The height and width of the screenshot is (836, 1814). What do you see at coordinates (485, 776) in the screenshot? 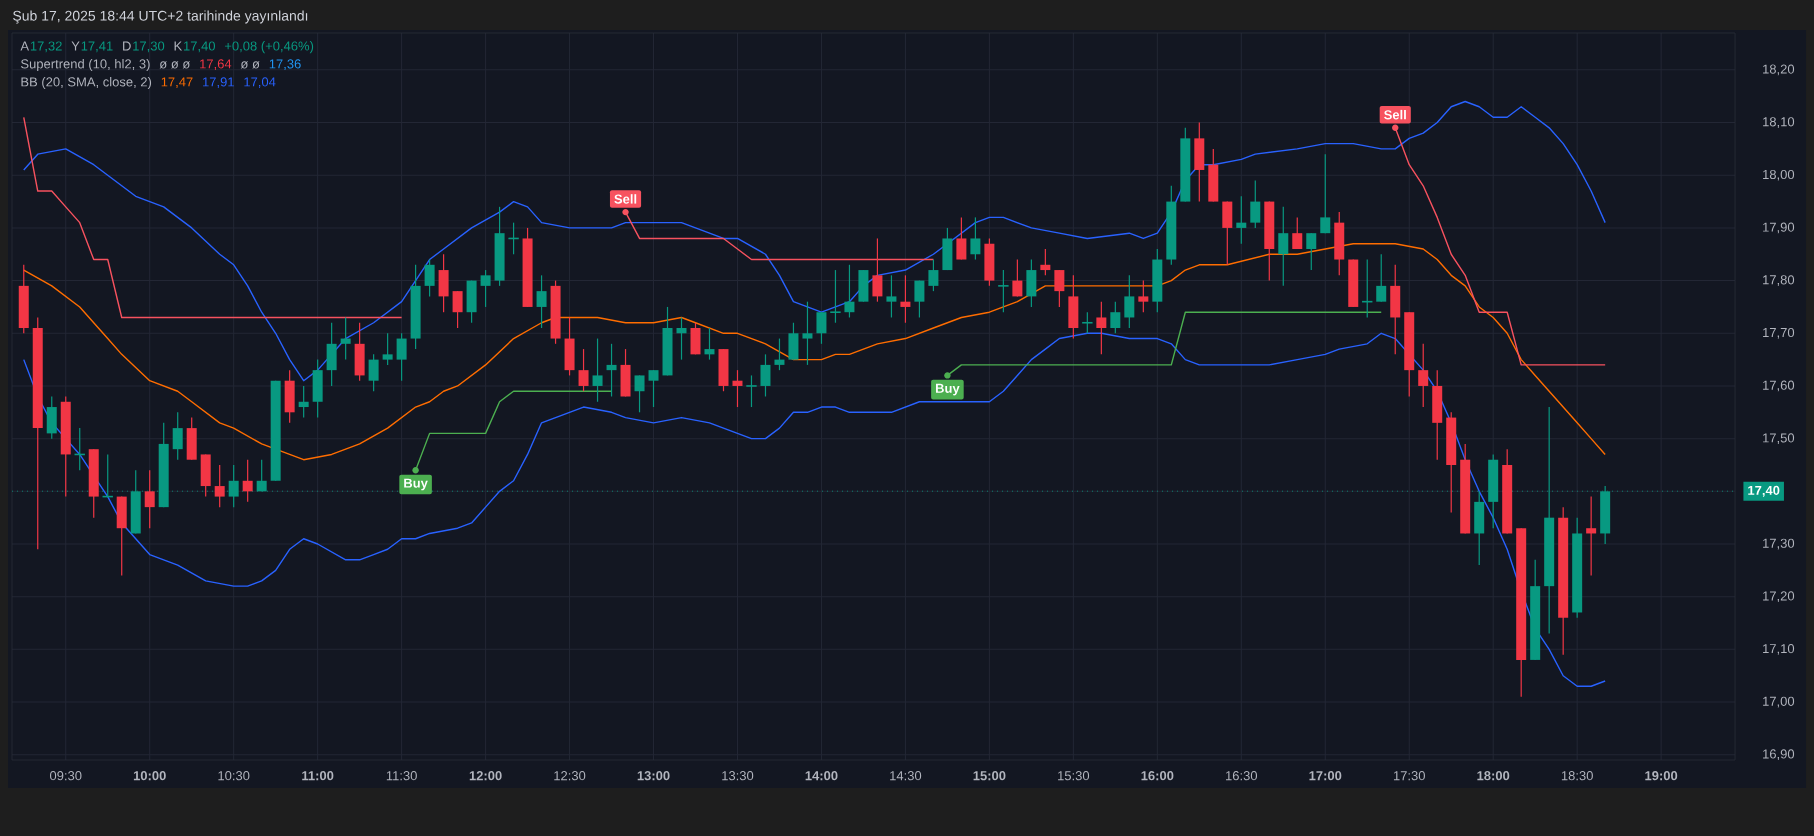
I see `x-tick-label: 12:00` at bounding box center [485, 776].